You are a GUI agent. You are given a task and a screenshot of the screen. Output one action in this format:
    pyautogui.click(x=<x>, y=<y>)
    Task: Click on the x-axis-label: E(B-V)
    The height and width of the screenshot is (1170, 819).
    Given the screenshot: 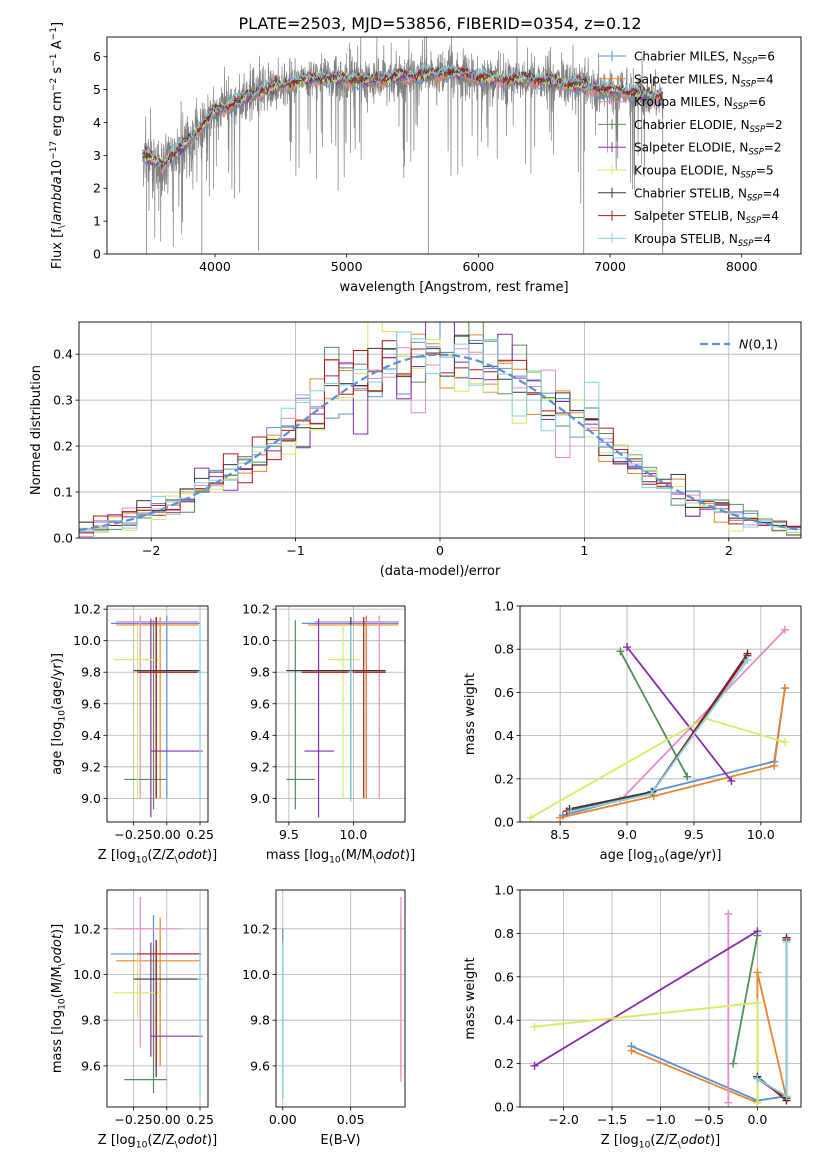 What is the action you would take?
    pyautogui.click(x=340, y=1140)
    